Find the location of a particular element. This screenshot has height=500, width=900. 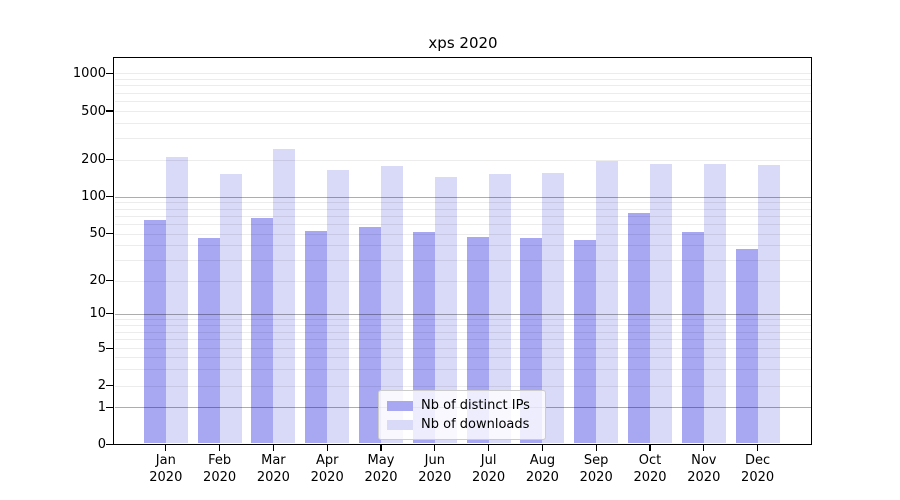

x-tick-mark-feb is located at coordinates (219, 448).